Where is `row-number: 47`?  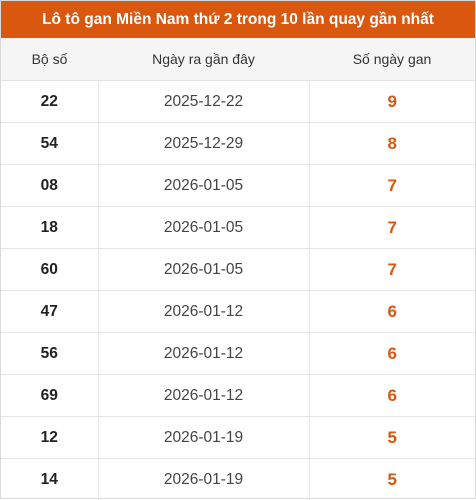 row-number: 47 is located at coordinates (49, 312).